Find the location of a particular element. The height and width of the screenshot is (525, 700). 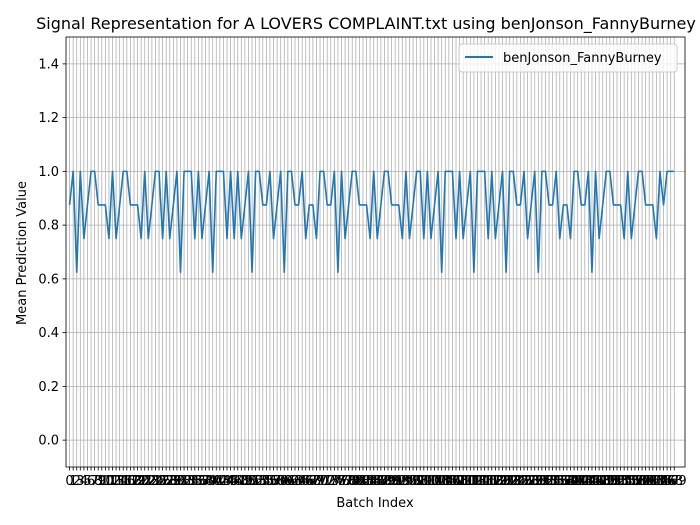

x-tick-label: 143 is located at coordinates (581, 481).